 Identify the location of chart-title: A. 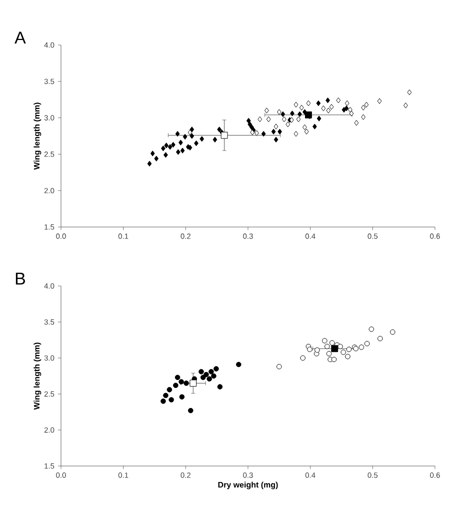
(20, 38).